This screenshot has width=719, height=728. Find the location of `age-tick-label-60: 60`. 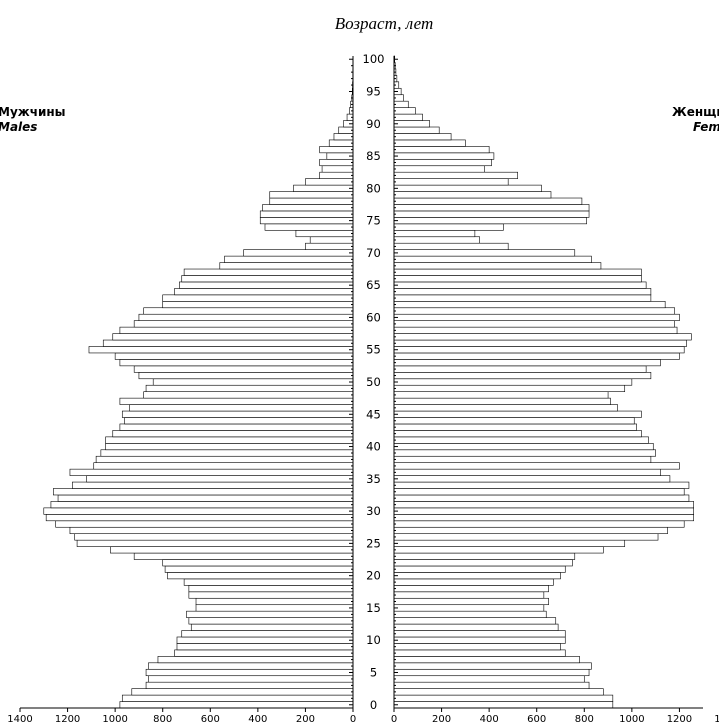

age-tick-label-60: 60 is located at coordinates (373, 317).